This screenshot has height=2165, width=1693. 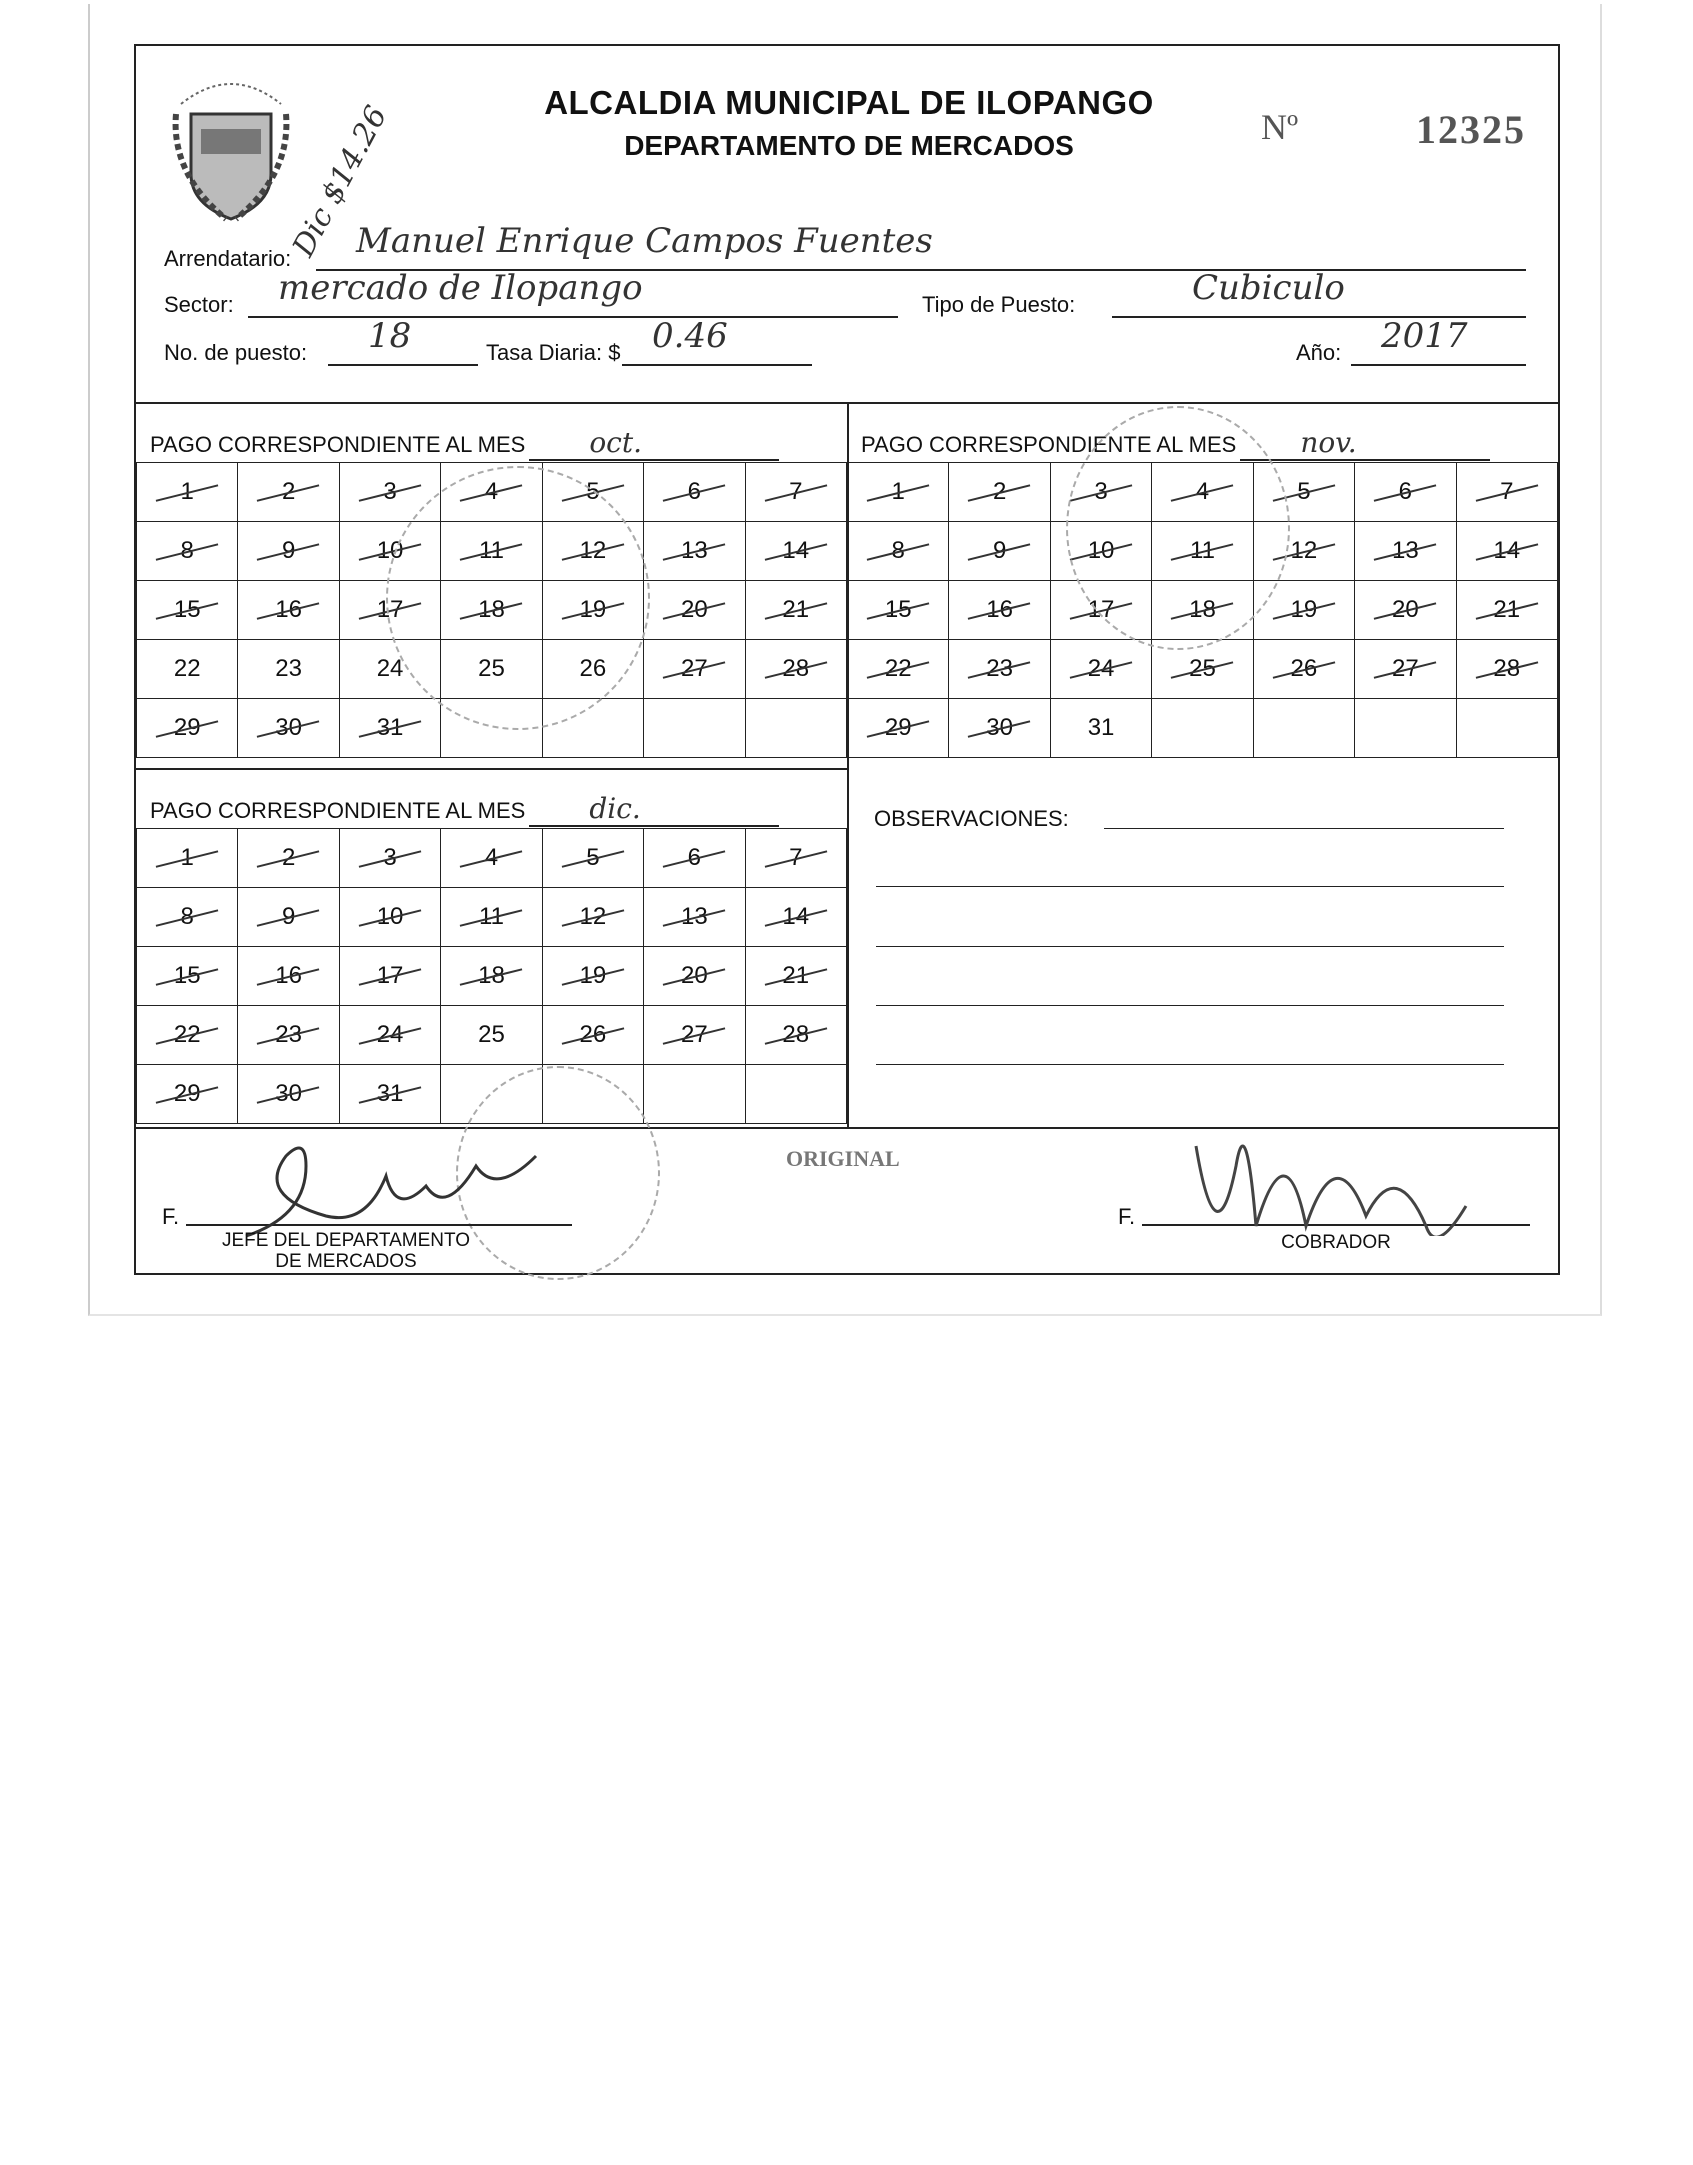 What do you see at coordinates (231, 152) in the screenshot?
I see `municipal-seal-icon` at bounding box center [231, 152].